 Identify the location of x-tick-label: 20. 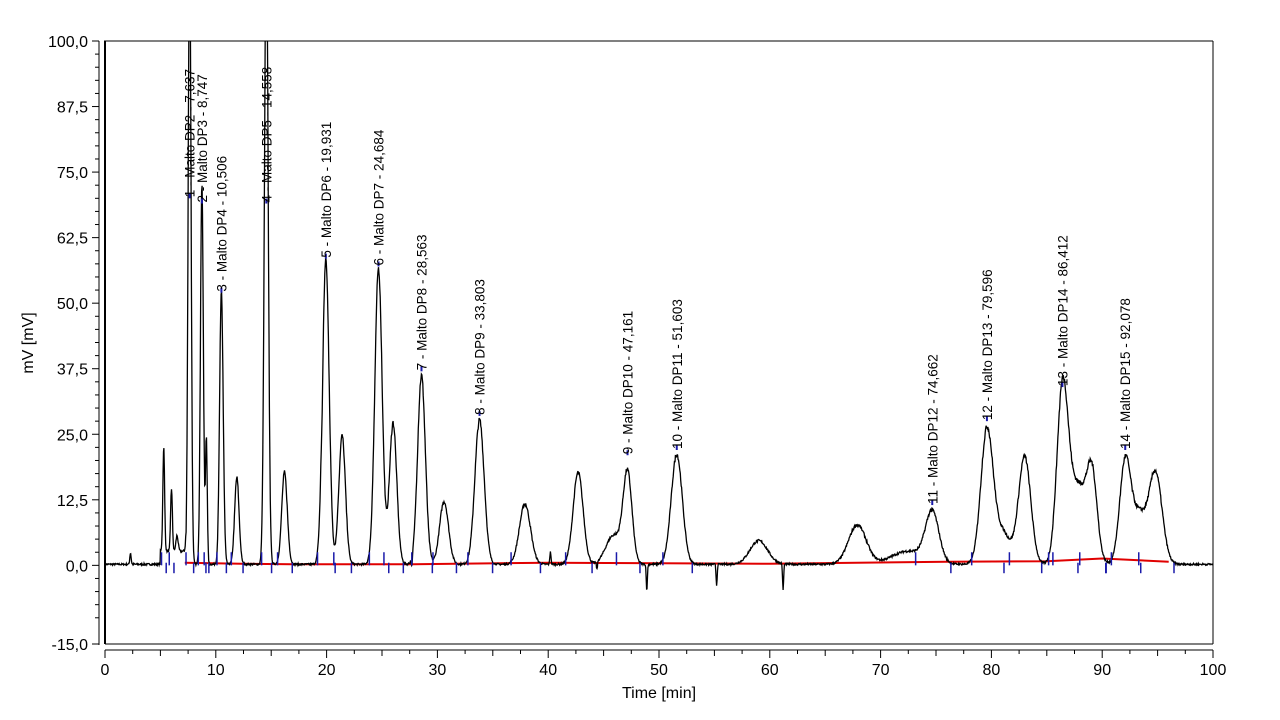
(327, 670).